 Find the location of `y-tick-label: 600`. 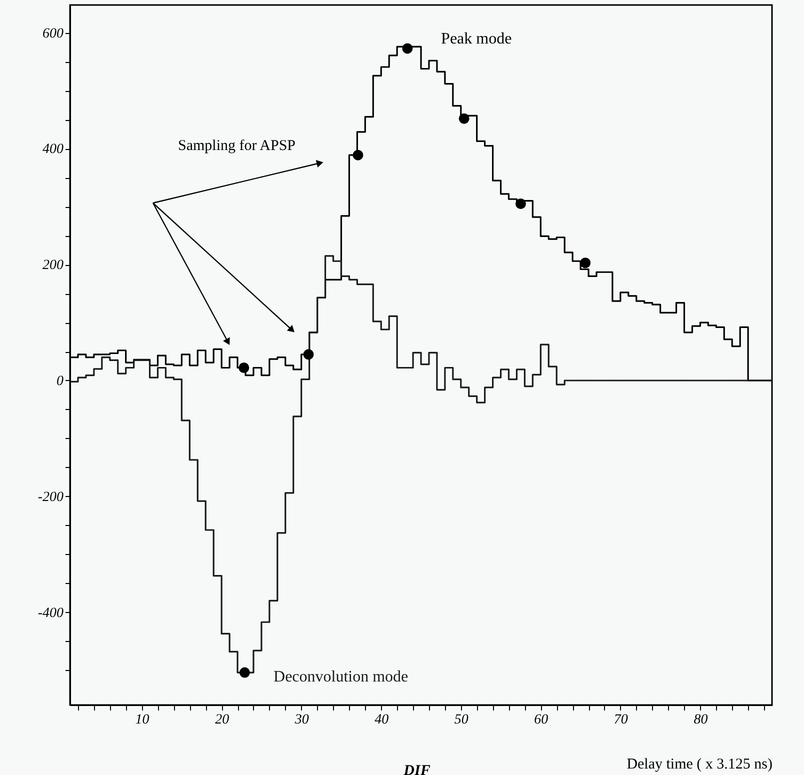

y-tick-label: 600 is located at coordinates (53, 34).